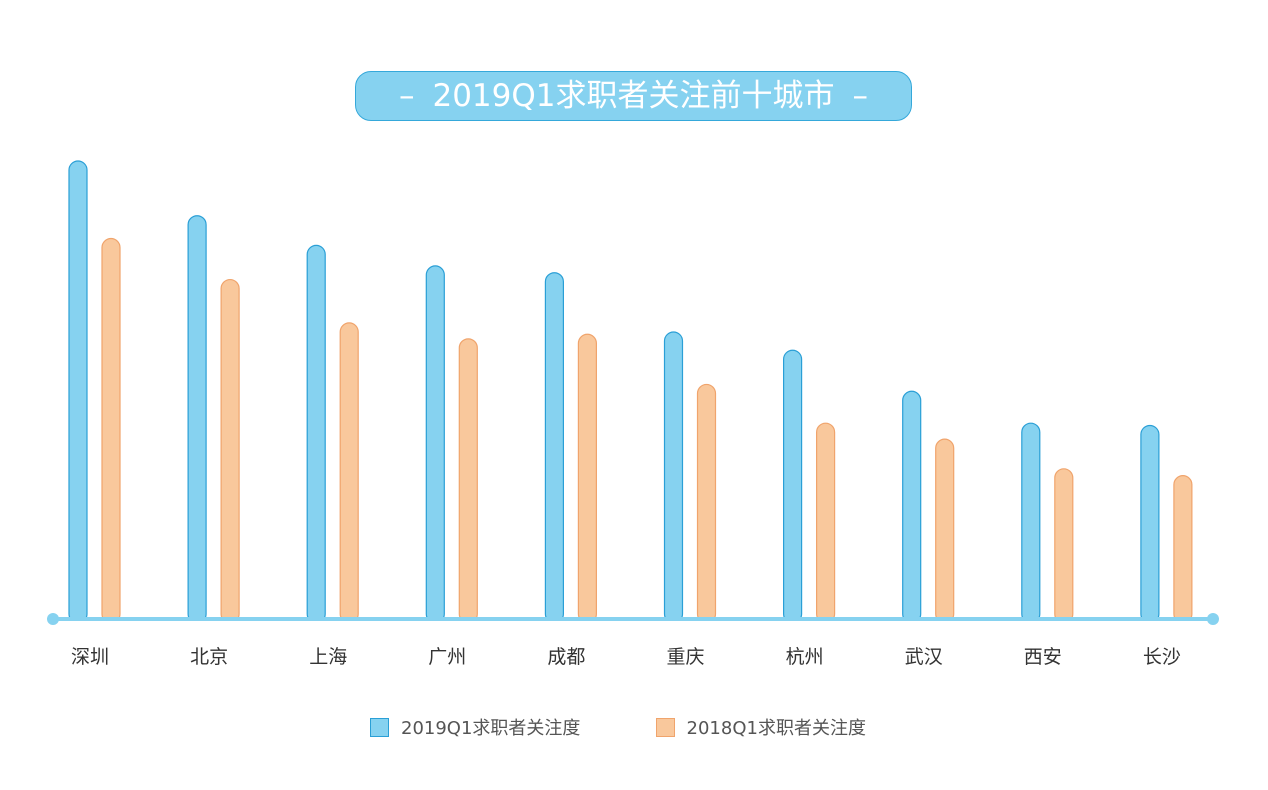 The image size is (1268, 790). I want to click on legend-item-2019: 2019Q1求职者关注度, so click(475, 727).